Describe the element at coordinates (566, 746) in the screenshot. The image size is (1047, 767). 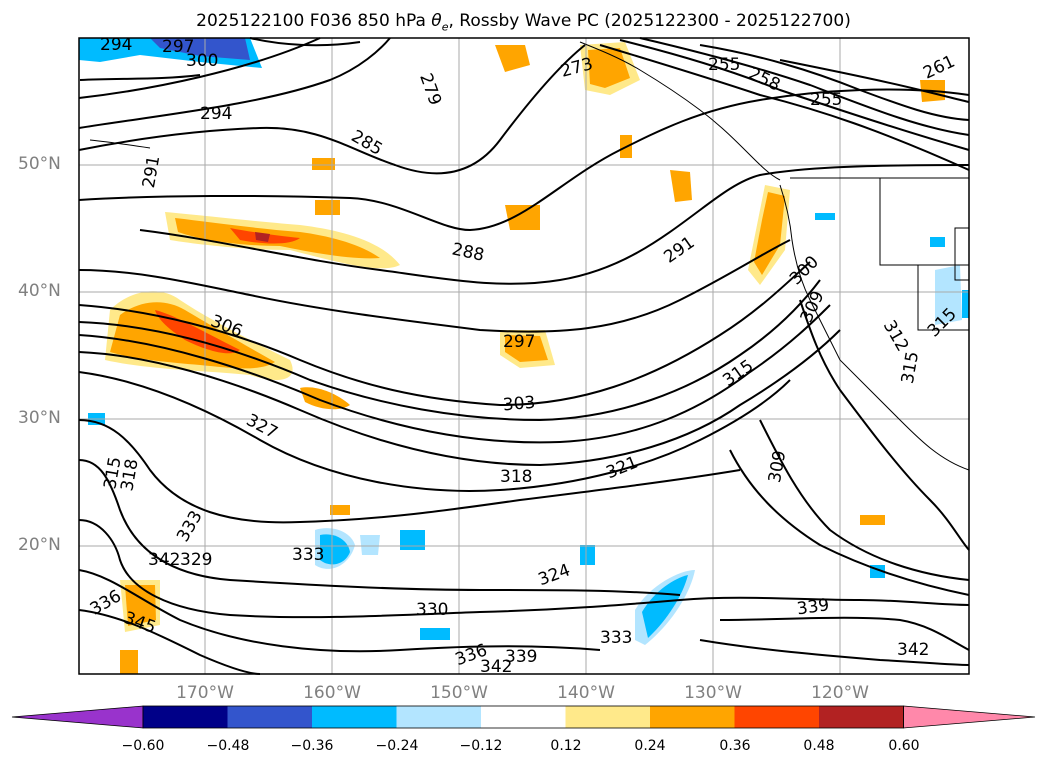
I see `colorbar-tick: 0.12` at that location.